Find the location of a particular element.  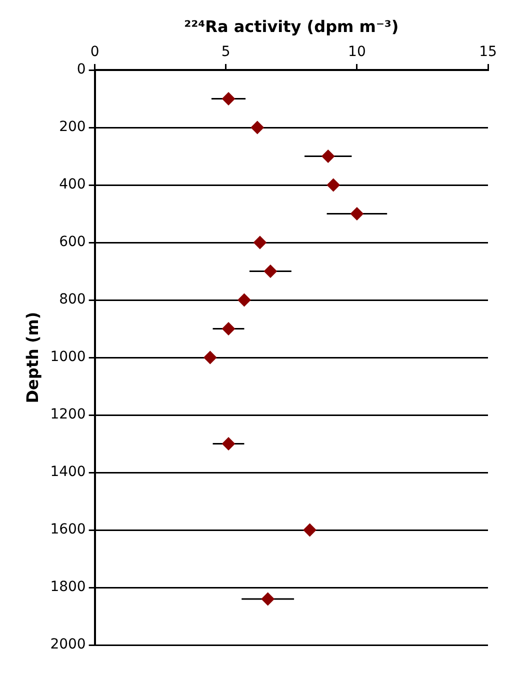

y-tick-label: 2000 is located at coordinates (68, 644).